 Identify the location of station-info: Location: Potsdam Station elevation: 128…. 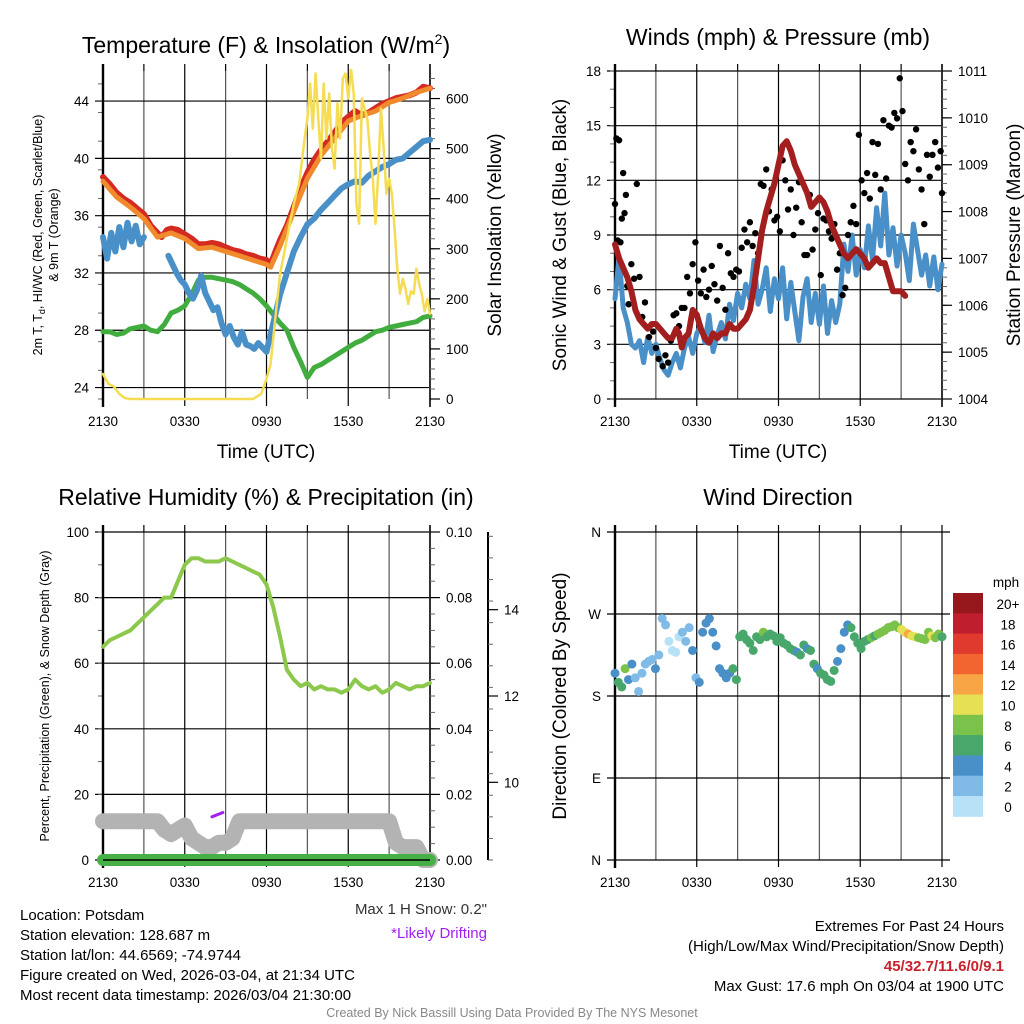
(187, 956).